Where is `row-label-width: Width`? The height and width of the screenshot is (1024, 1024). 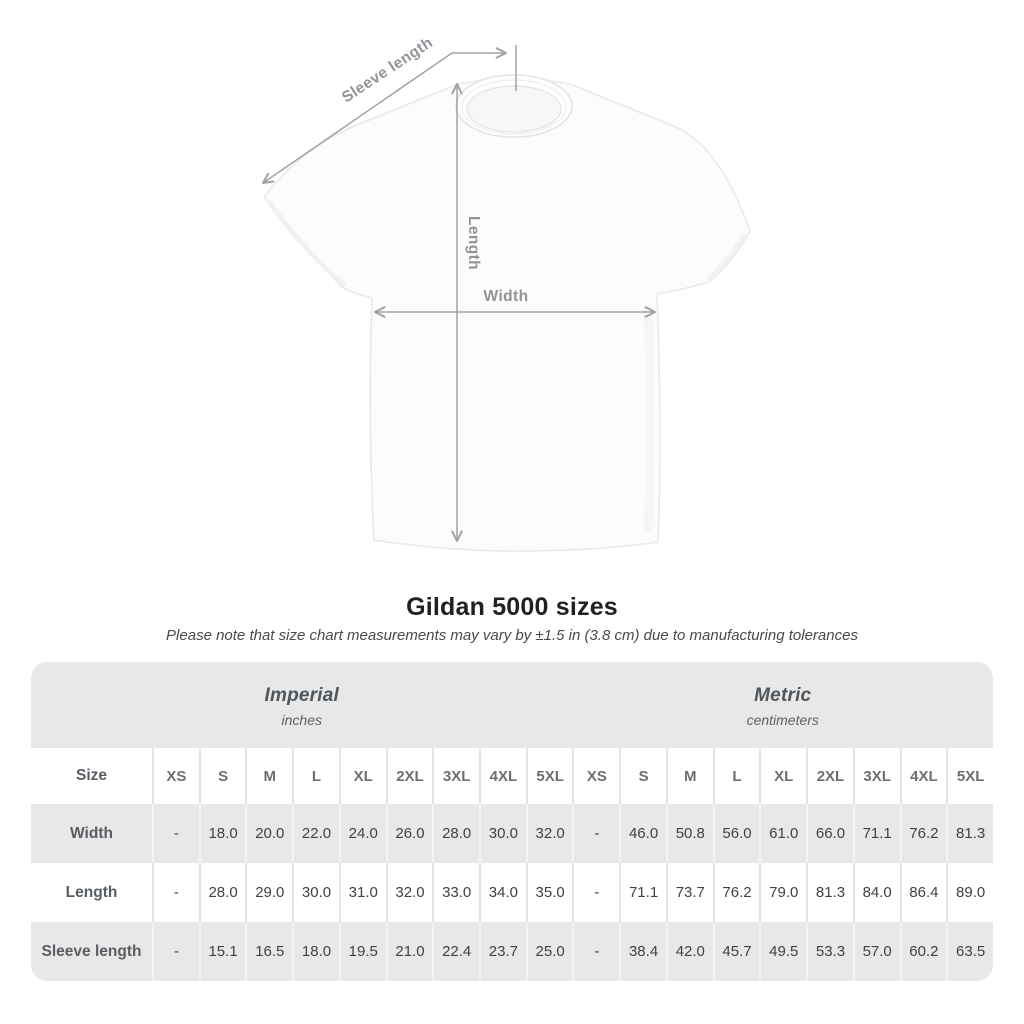
row-label-width: Width is located at coordinates (91, 833).